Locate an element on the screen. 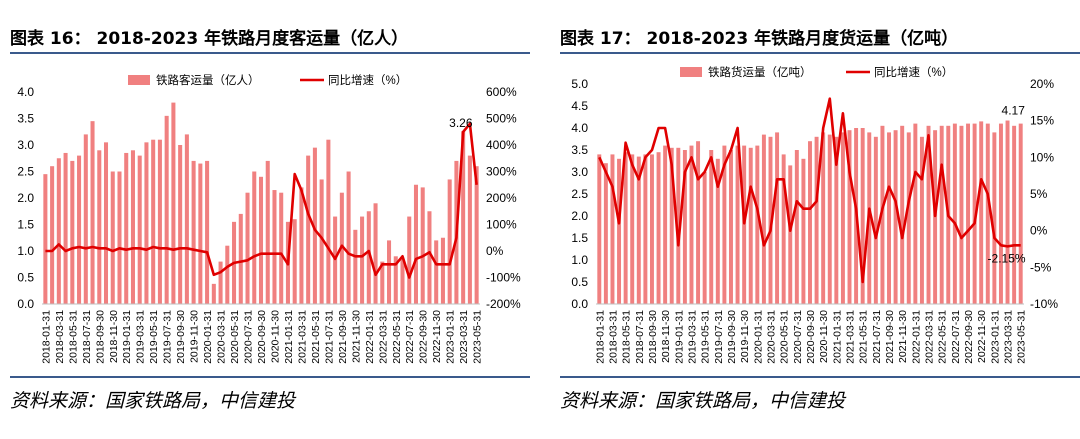 The height and width of the screenshot is (439, 1080). y-left-tick-label: 4.0 is located at coordinates (25, 92).